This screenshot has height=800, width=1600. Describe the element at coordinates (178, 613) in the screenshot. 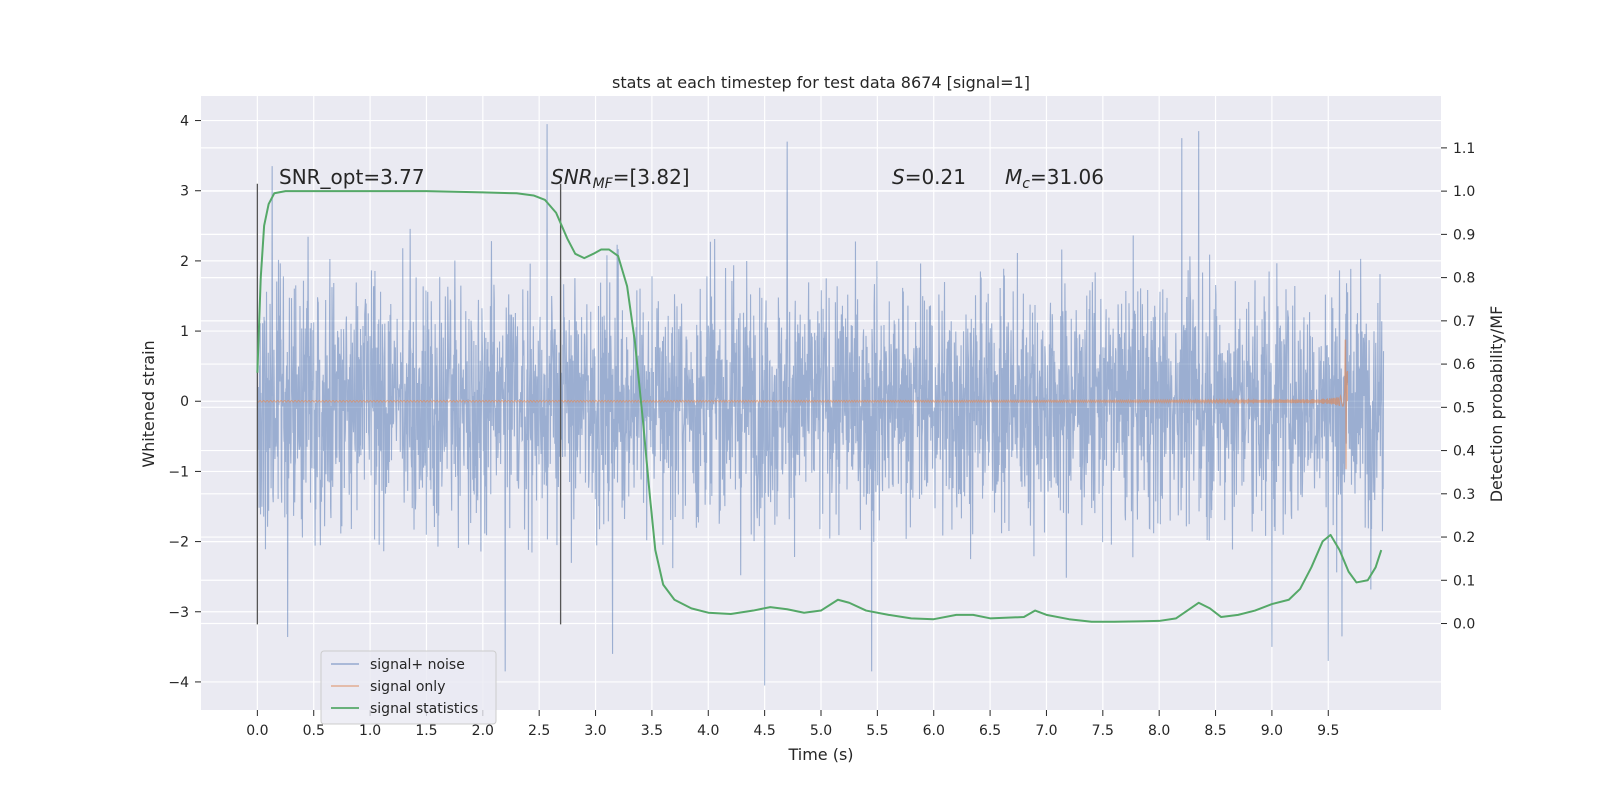

I see `y-tick-label: −3` at that location.